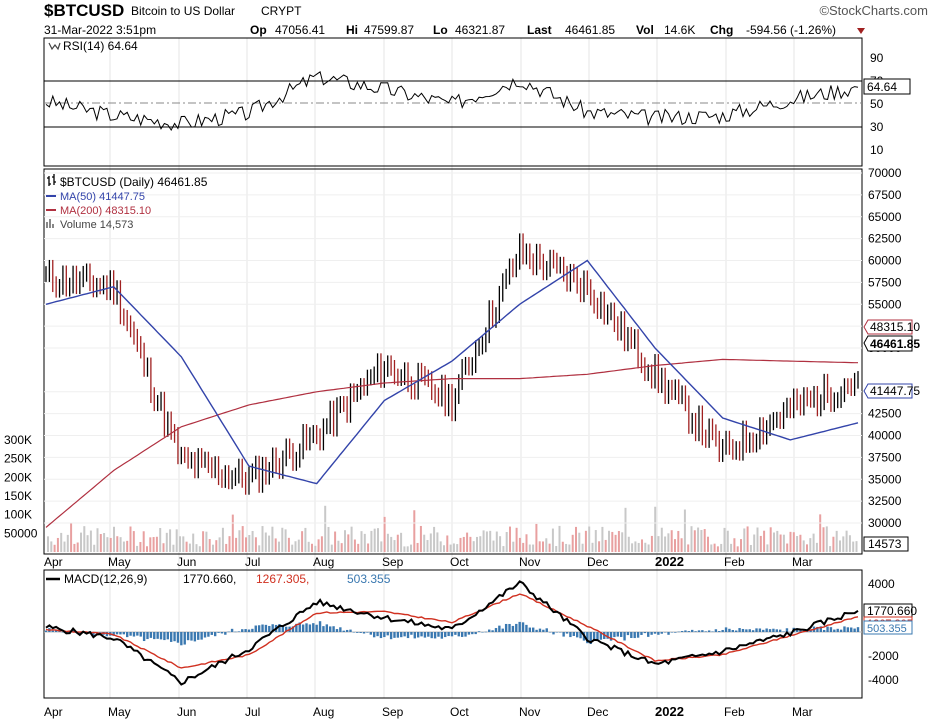 The image size is (936, 722). What do you see at coordinates (134, 182) in the screenshot?
I see `price-legend-main: $BTCUSD (Daily) 46461.85` at bounding box center [134, 182].